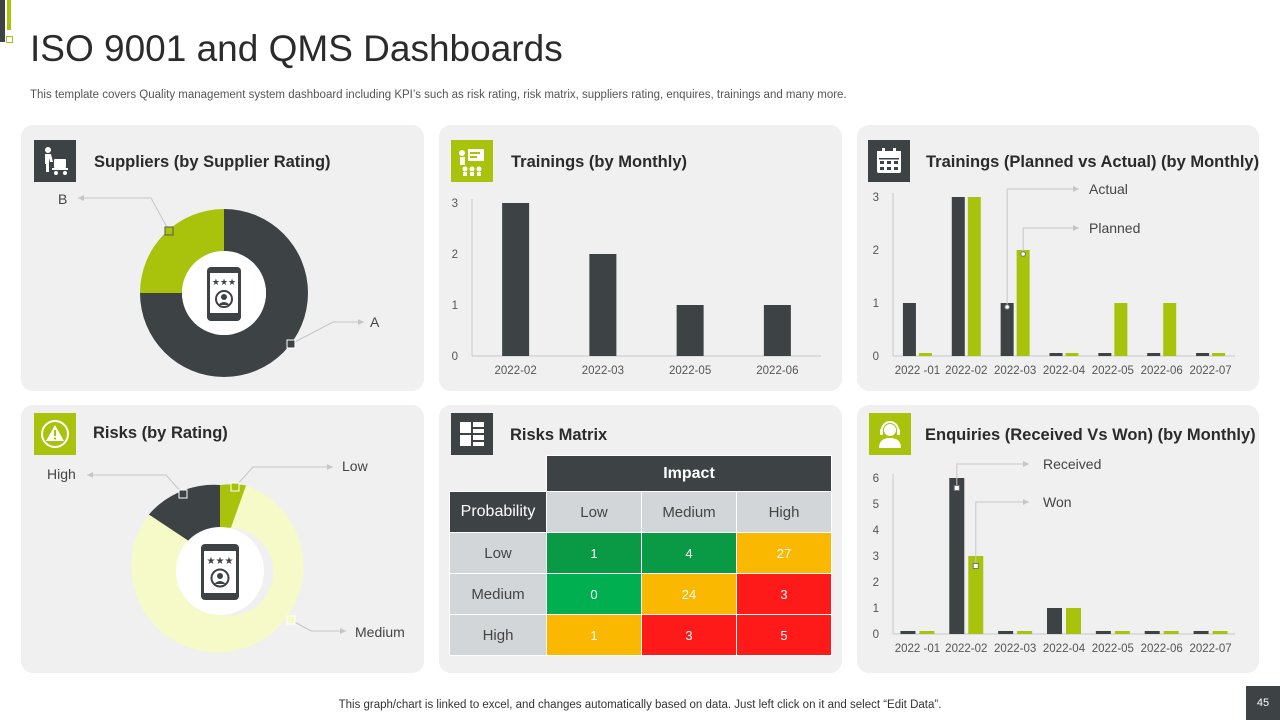 This screenshot has height=720, width=1280. What do you see at coordinates (889, 161) in the screenshot?
I see `calendar-icon` at bounding box center [889, 161].